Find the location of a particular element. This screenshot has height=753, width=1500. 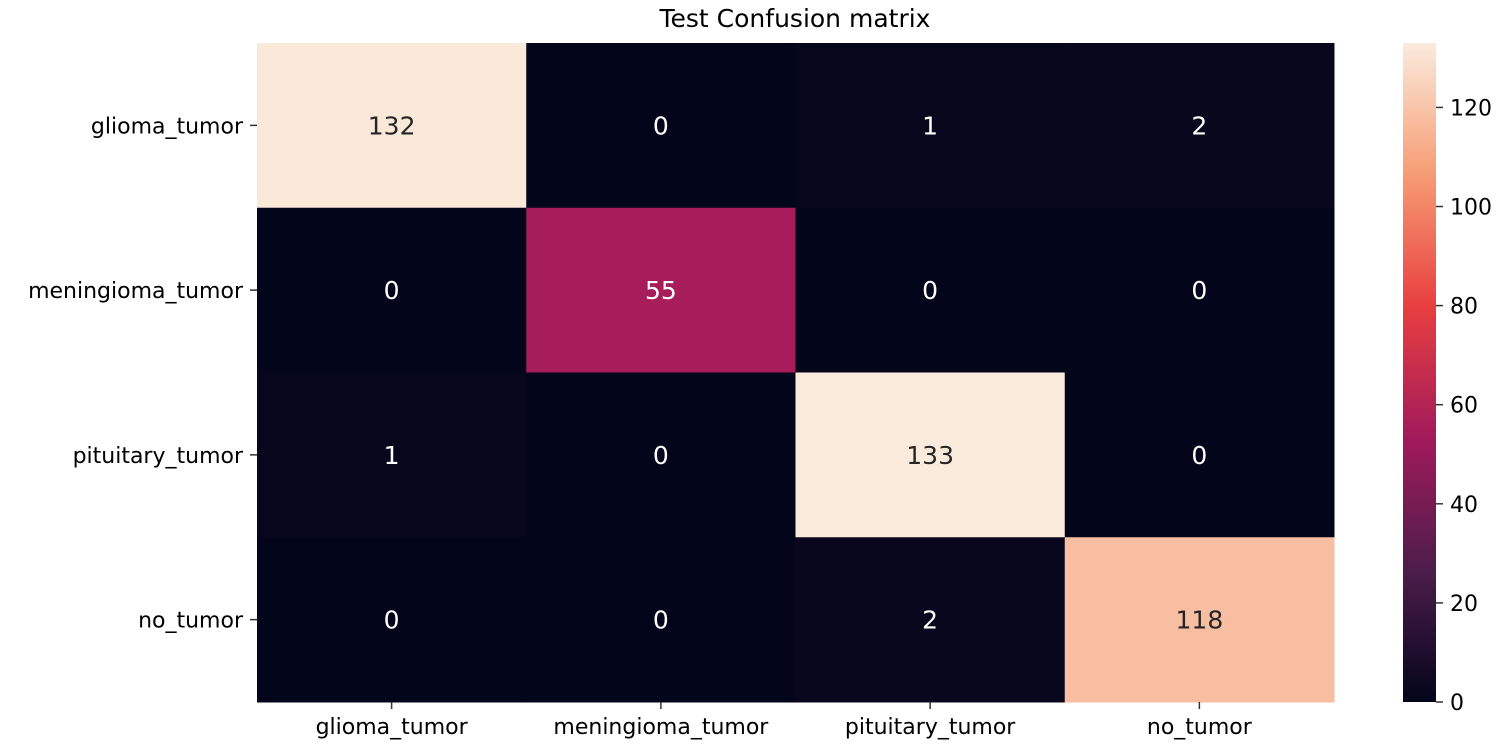

cell-value-label: 132 is located at coordinates (392, 125).